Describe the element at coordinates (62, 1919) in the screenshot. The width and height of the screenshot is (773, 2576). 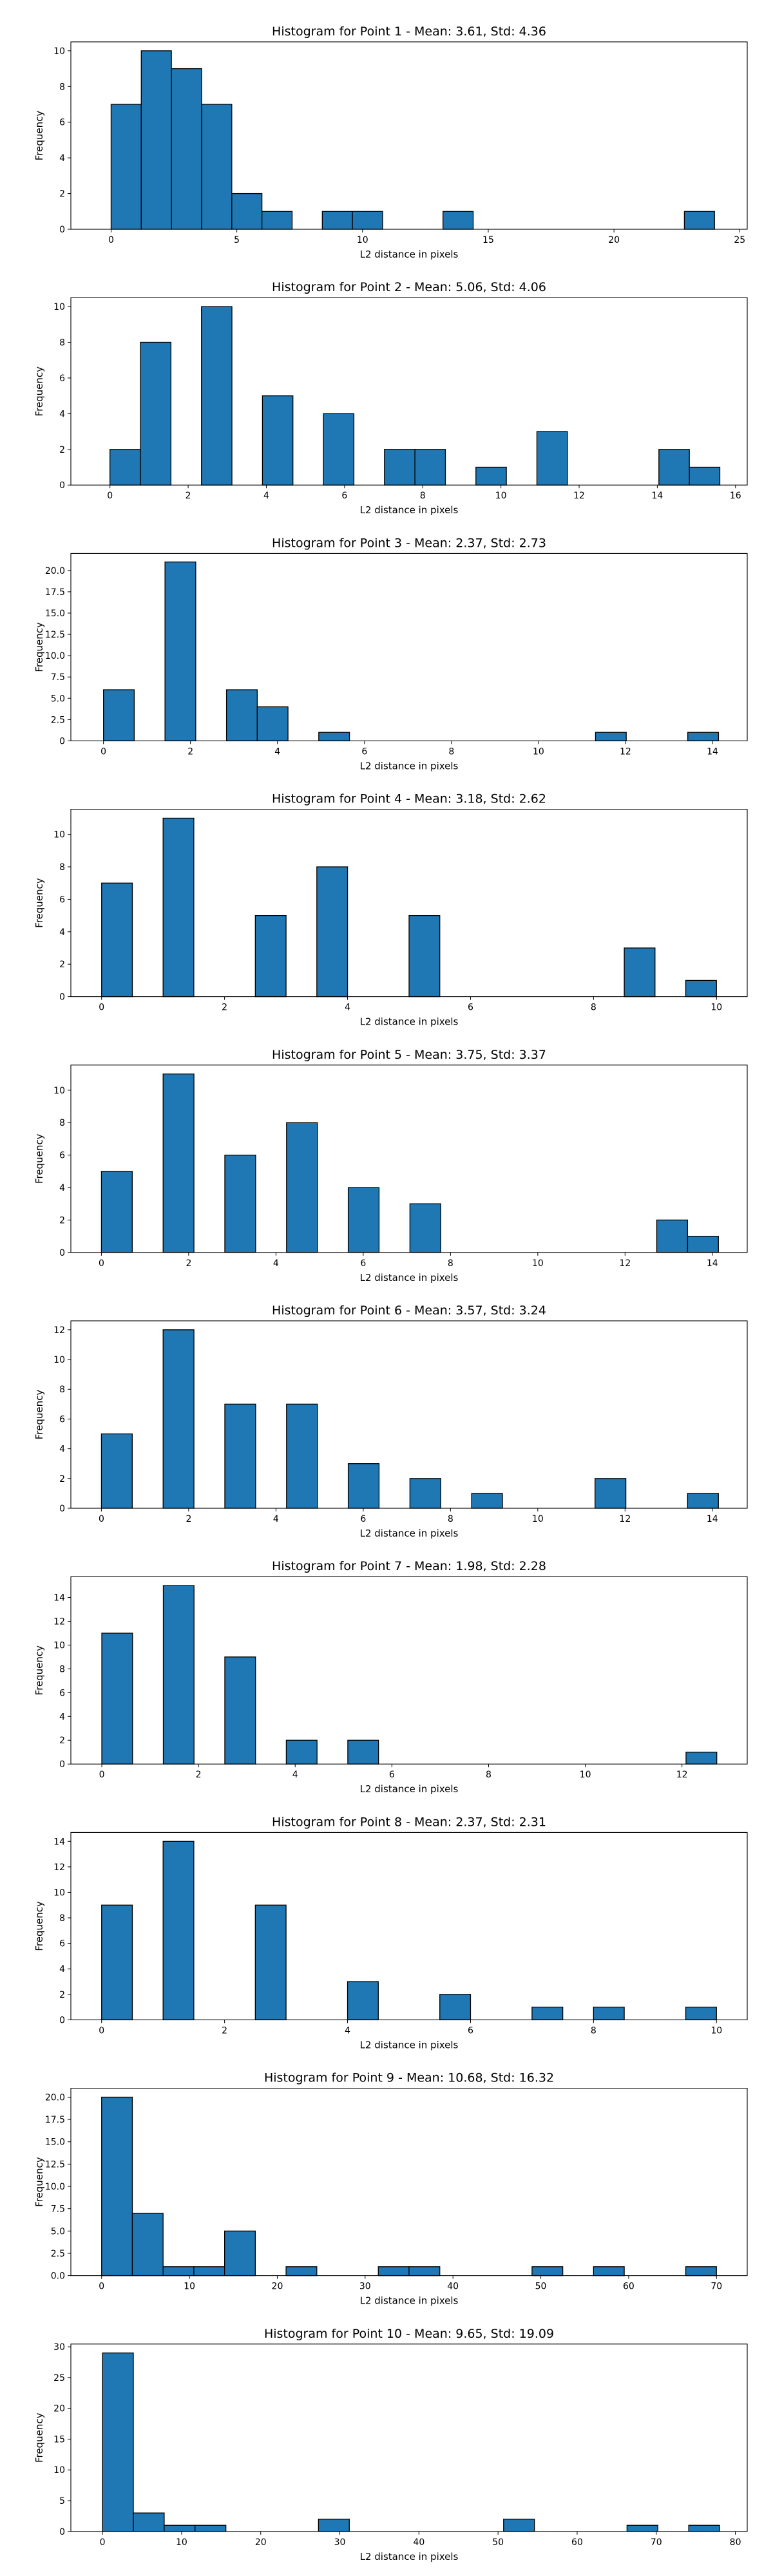
I see `y-tick-label: 8` at that location.